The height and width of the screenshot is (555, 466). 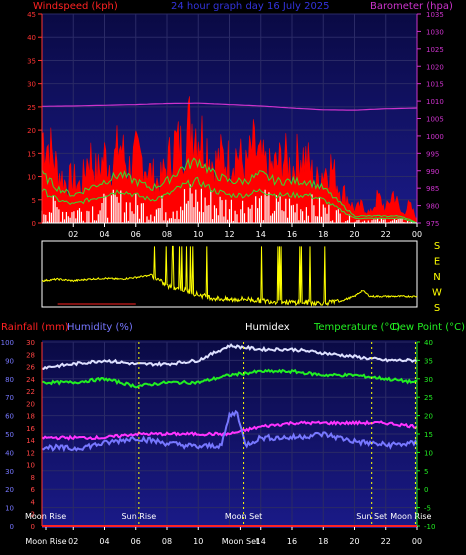 What do you see at coordinates (243, 516) in the screenshot?
I see `event-label: Moon Set` at bounding box center [243, 516].